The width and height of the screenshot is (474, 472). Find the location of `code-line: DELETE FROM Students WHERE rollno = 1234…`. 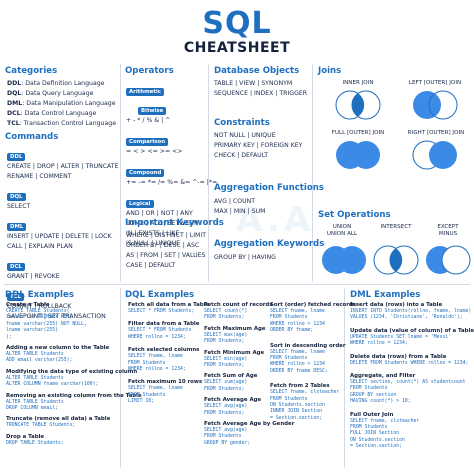

code-line: DELETE FROM Students WHERE rollno = 1234… is located at coordinates (409, 363).